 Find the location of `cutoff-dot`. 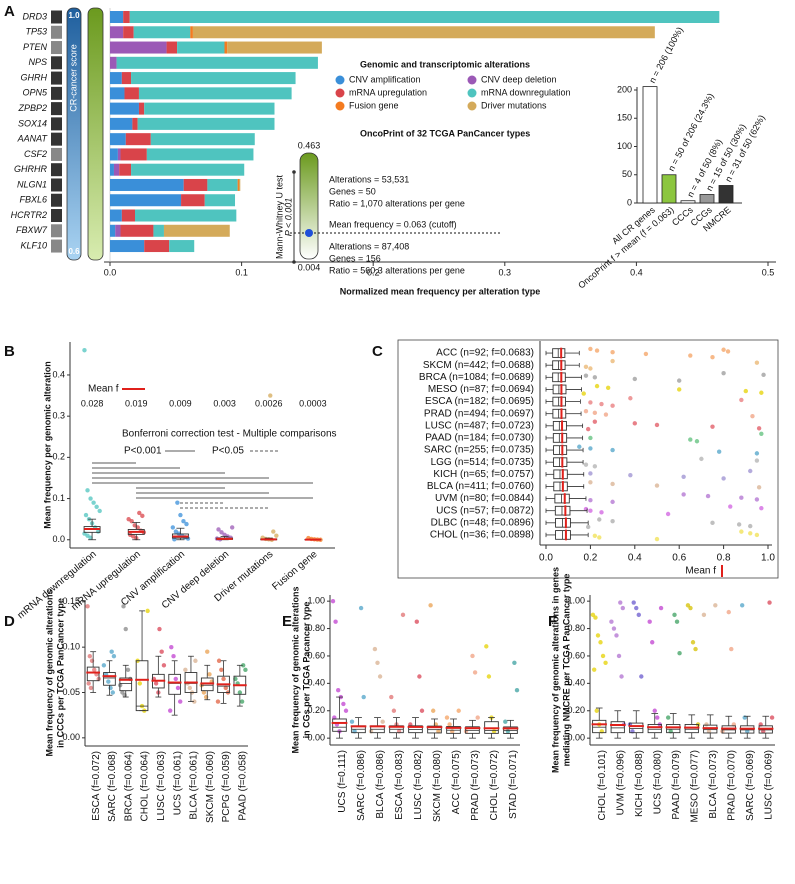

cutoff-dot is located at coordinates (309, 233).